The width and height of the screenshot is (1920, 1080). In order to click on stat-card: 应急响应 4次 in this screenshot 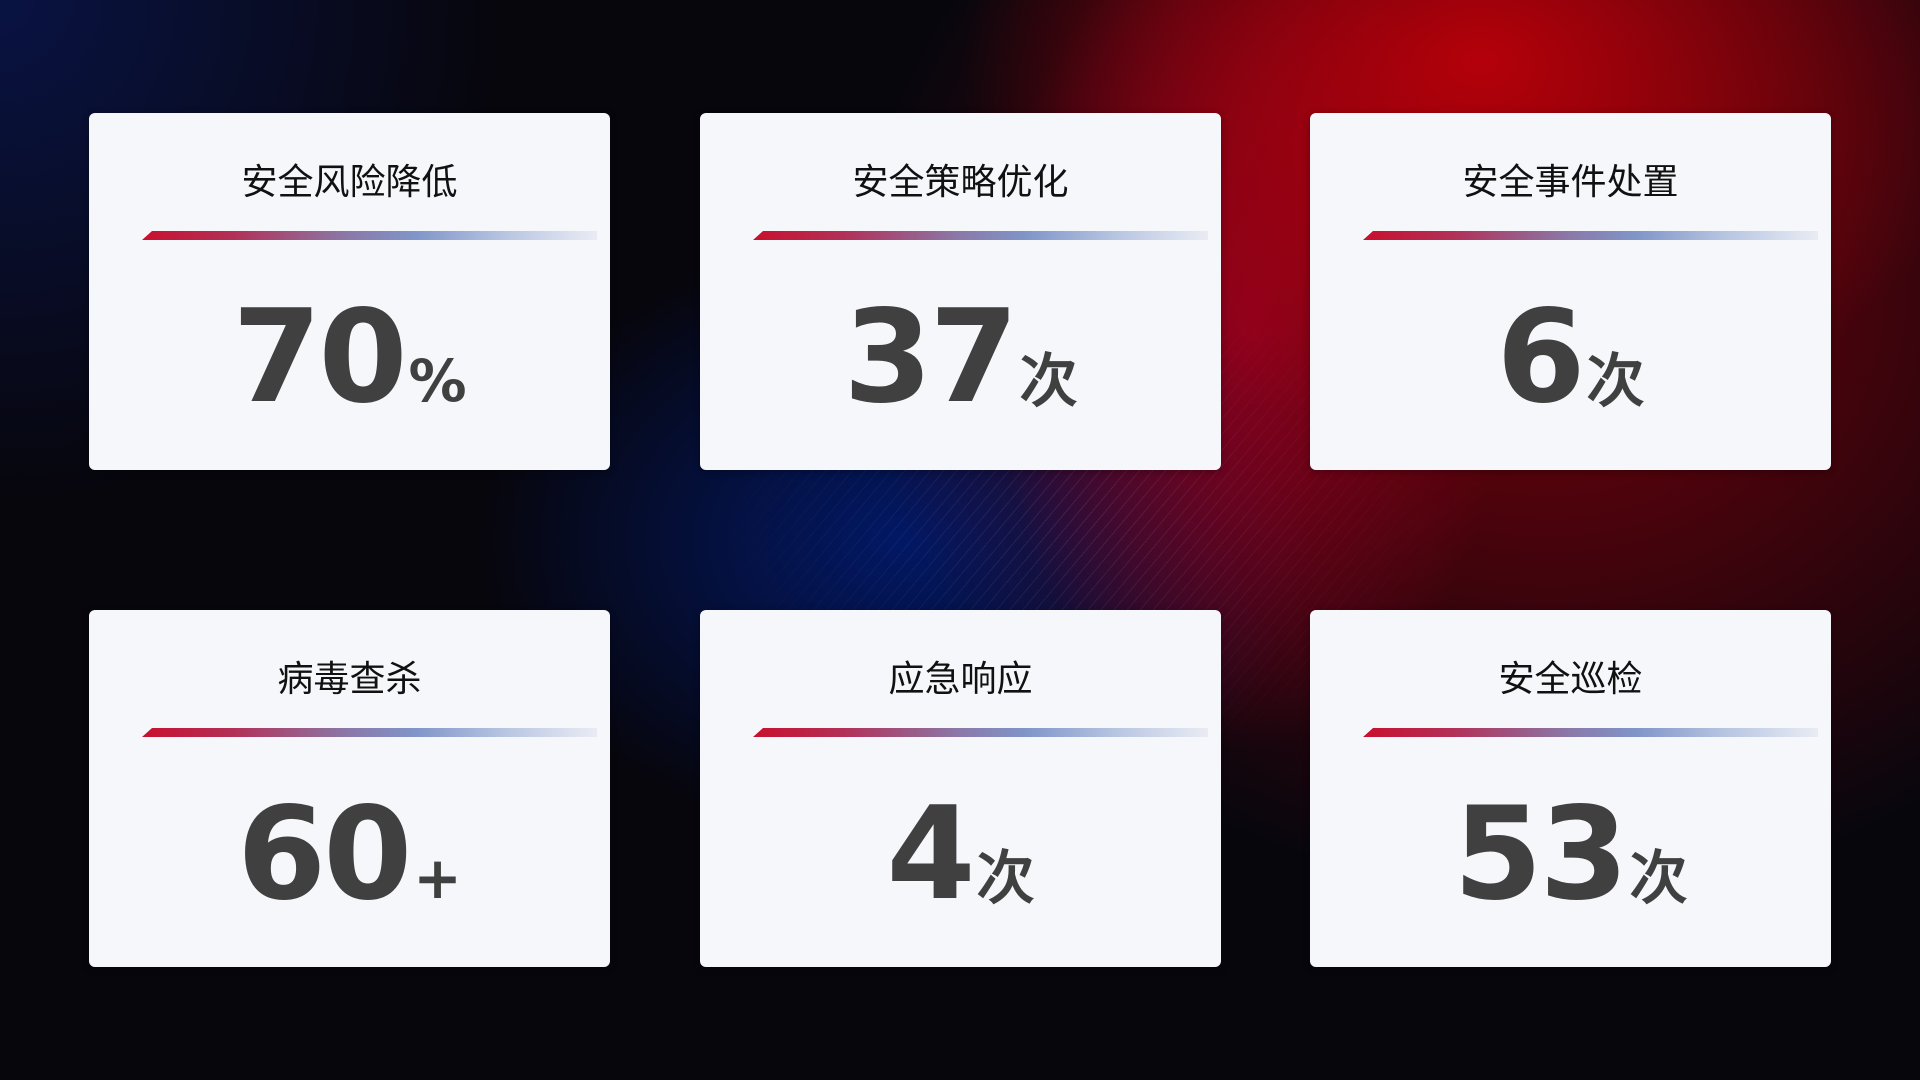, I will do `click(960, 788)`.